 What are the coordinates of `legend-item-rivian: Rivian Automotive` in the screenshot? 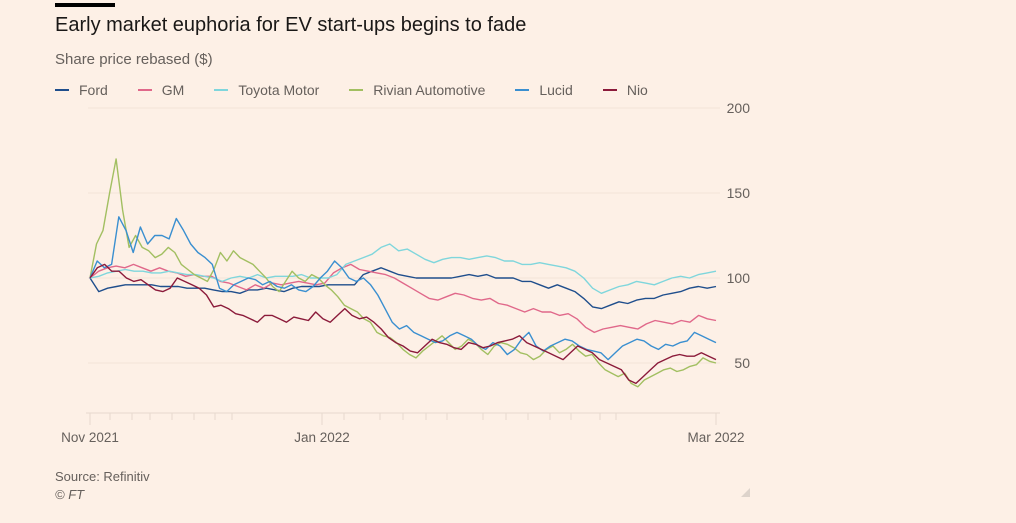 It's located at (417, 90).